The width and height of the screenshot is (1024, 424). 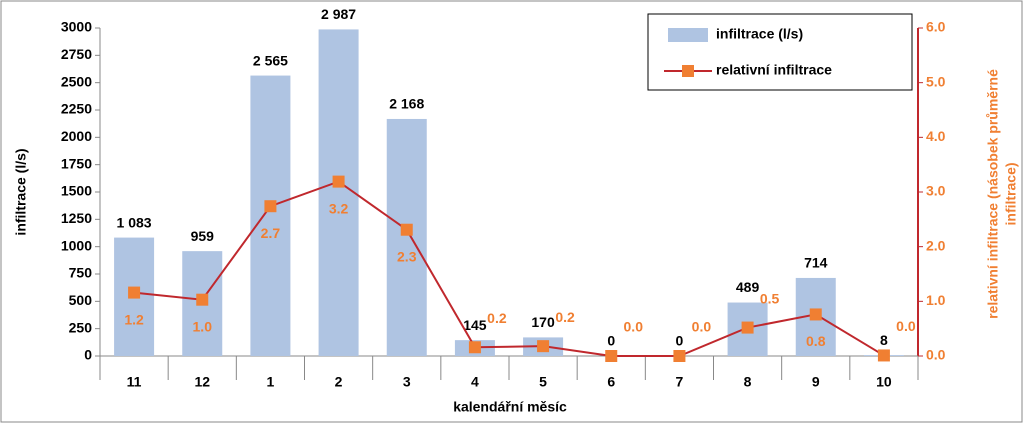 What do you see at coordinates (407, 256) in the screenshot?
I see `line-value-label: 2.3` at bounding box center [407, 256].